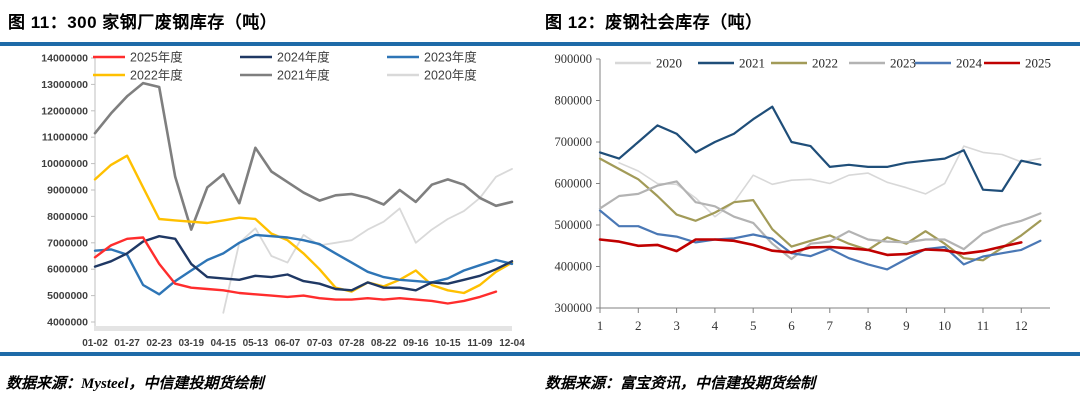 This screenshot has height=402, width=1080. What do you see at coordinates (715, 325) in the screenshot?
I see `svg-text: 4` at bounding box center [715, 325].